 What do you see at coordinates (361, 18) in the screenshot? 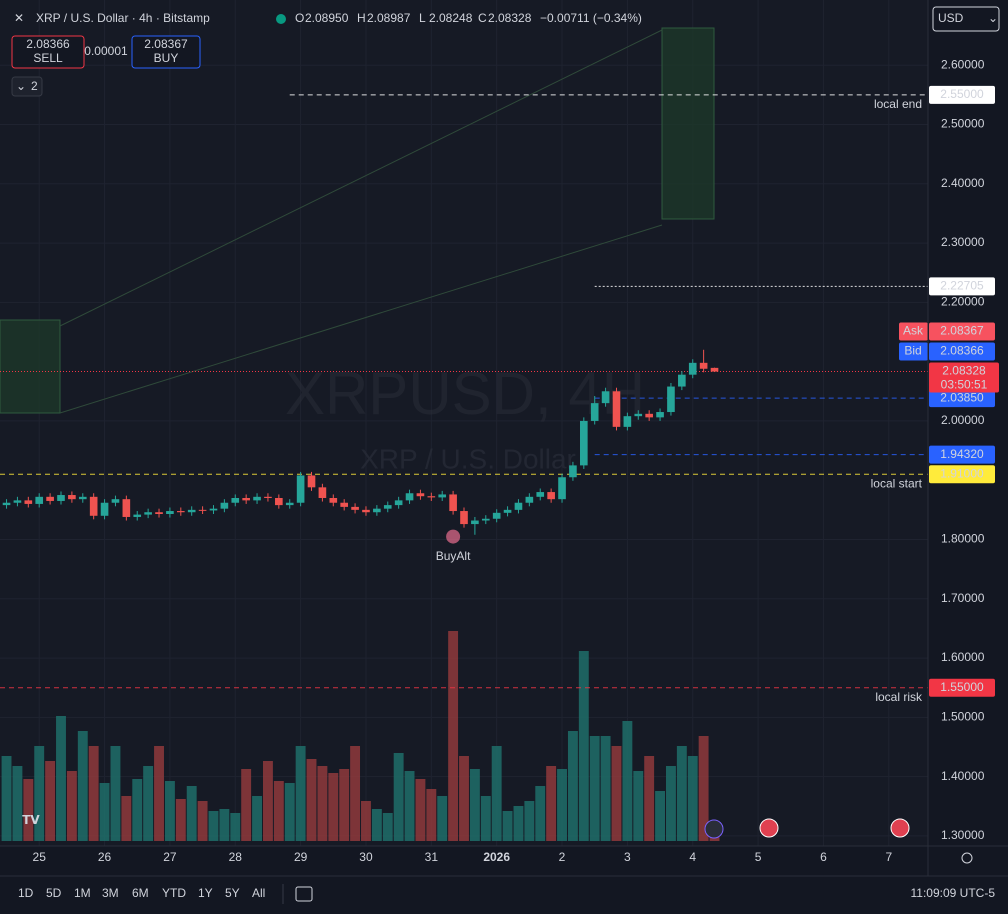
I see `ohlc-key: H` at bounding box center [361, 18].